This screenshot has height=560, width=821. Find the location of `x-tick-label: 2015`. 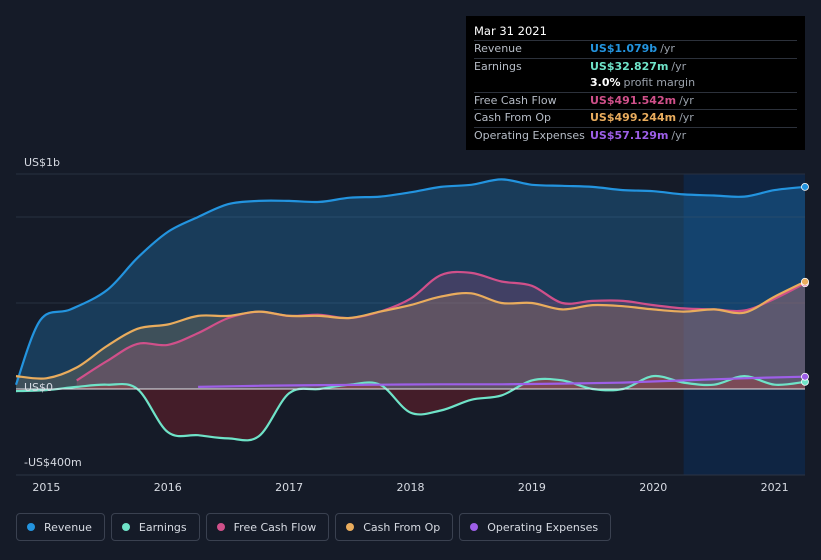

x-tick-label: 2015 is located at coordinates (46, 487).